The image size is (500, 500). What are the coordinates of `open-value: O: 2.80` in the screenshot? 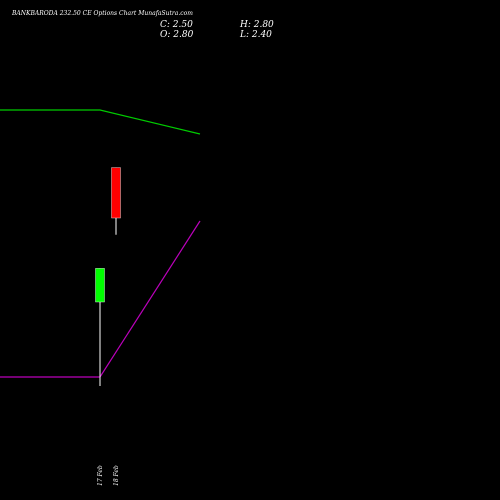 It's located at (177, 35).